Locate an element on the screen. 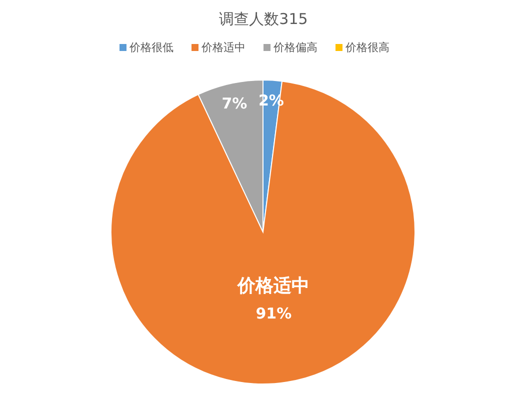 The image size is (527, 394). data-label: 7% is located at coordinates (235, 103).